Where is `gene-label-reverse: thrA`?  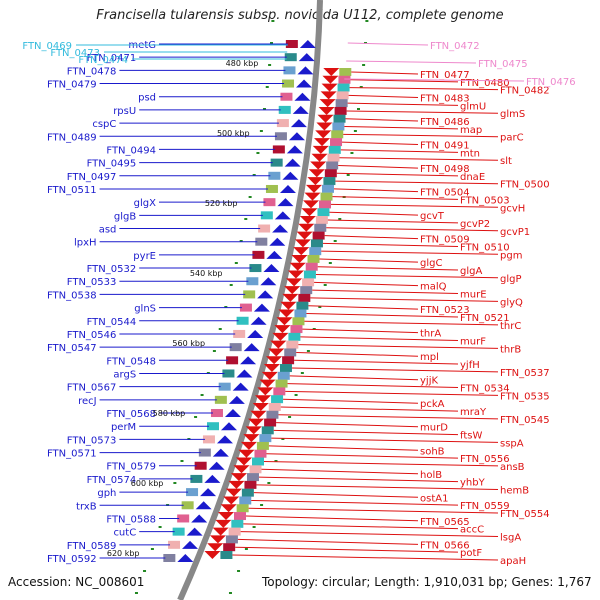 gene-label-reverse: thrA is located at coordinates (430, 334).